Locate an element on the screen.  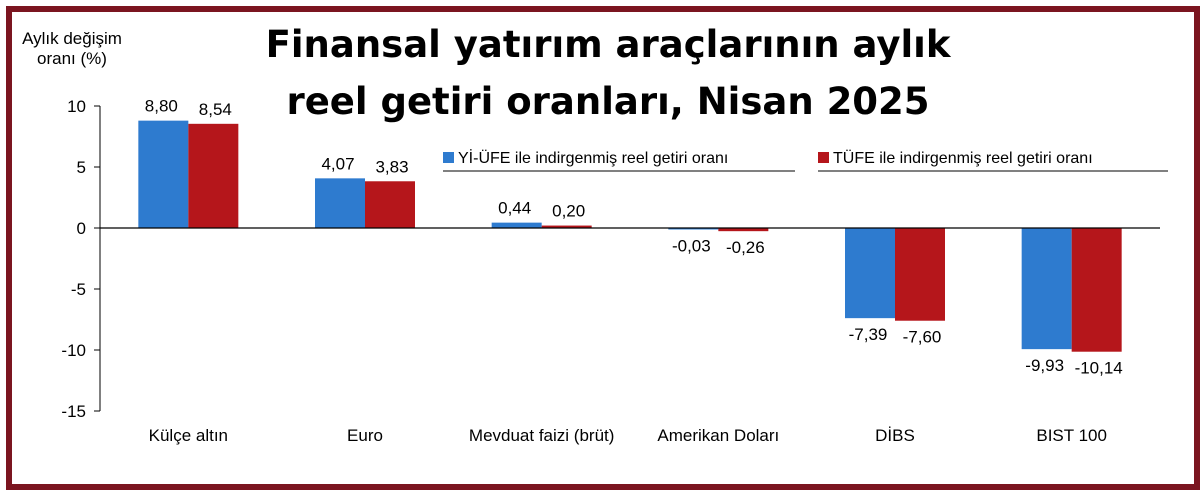
value-label-s1-4: -7,60 is located at coordinates (922, 337).